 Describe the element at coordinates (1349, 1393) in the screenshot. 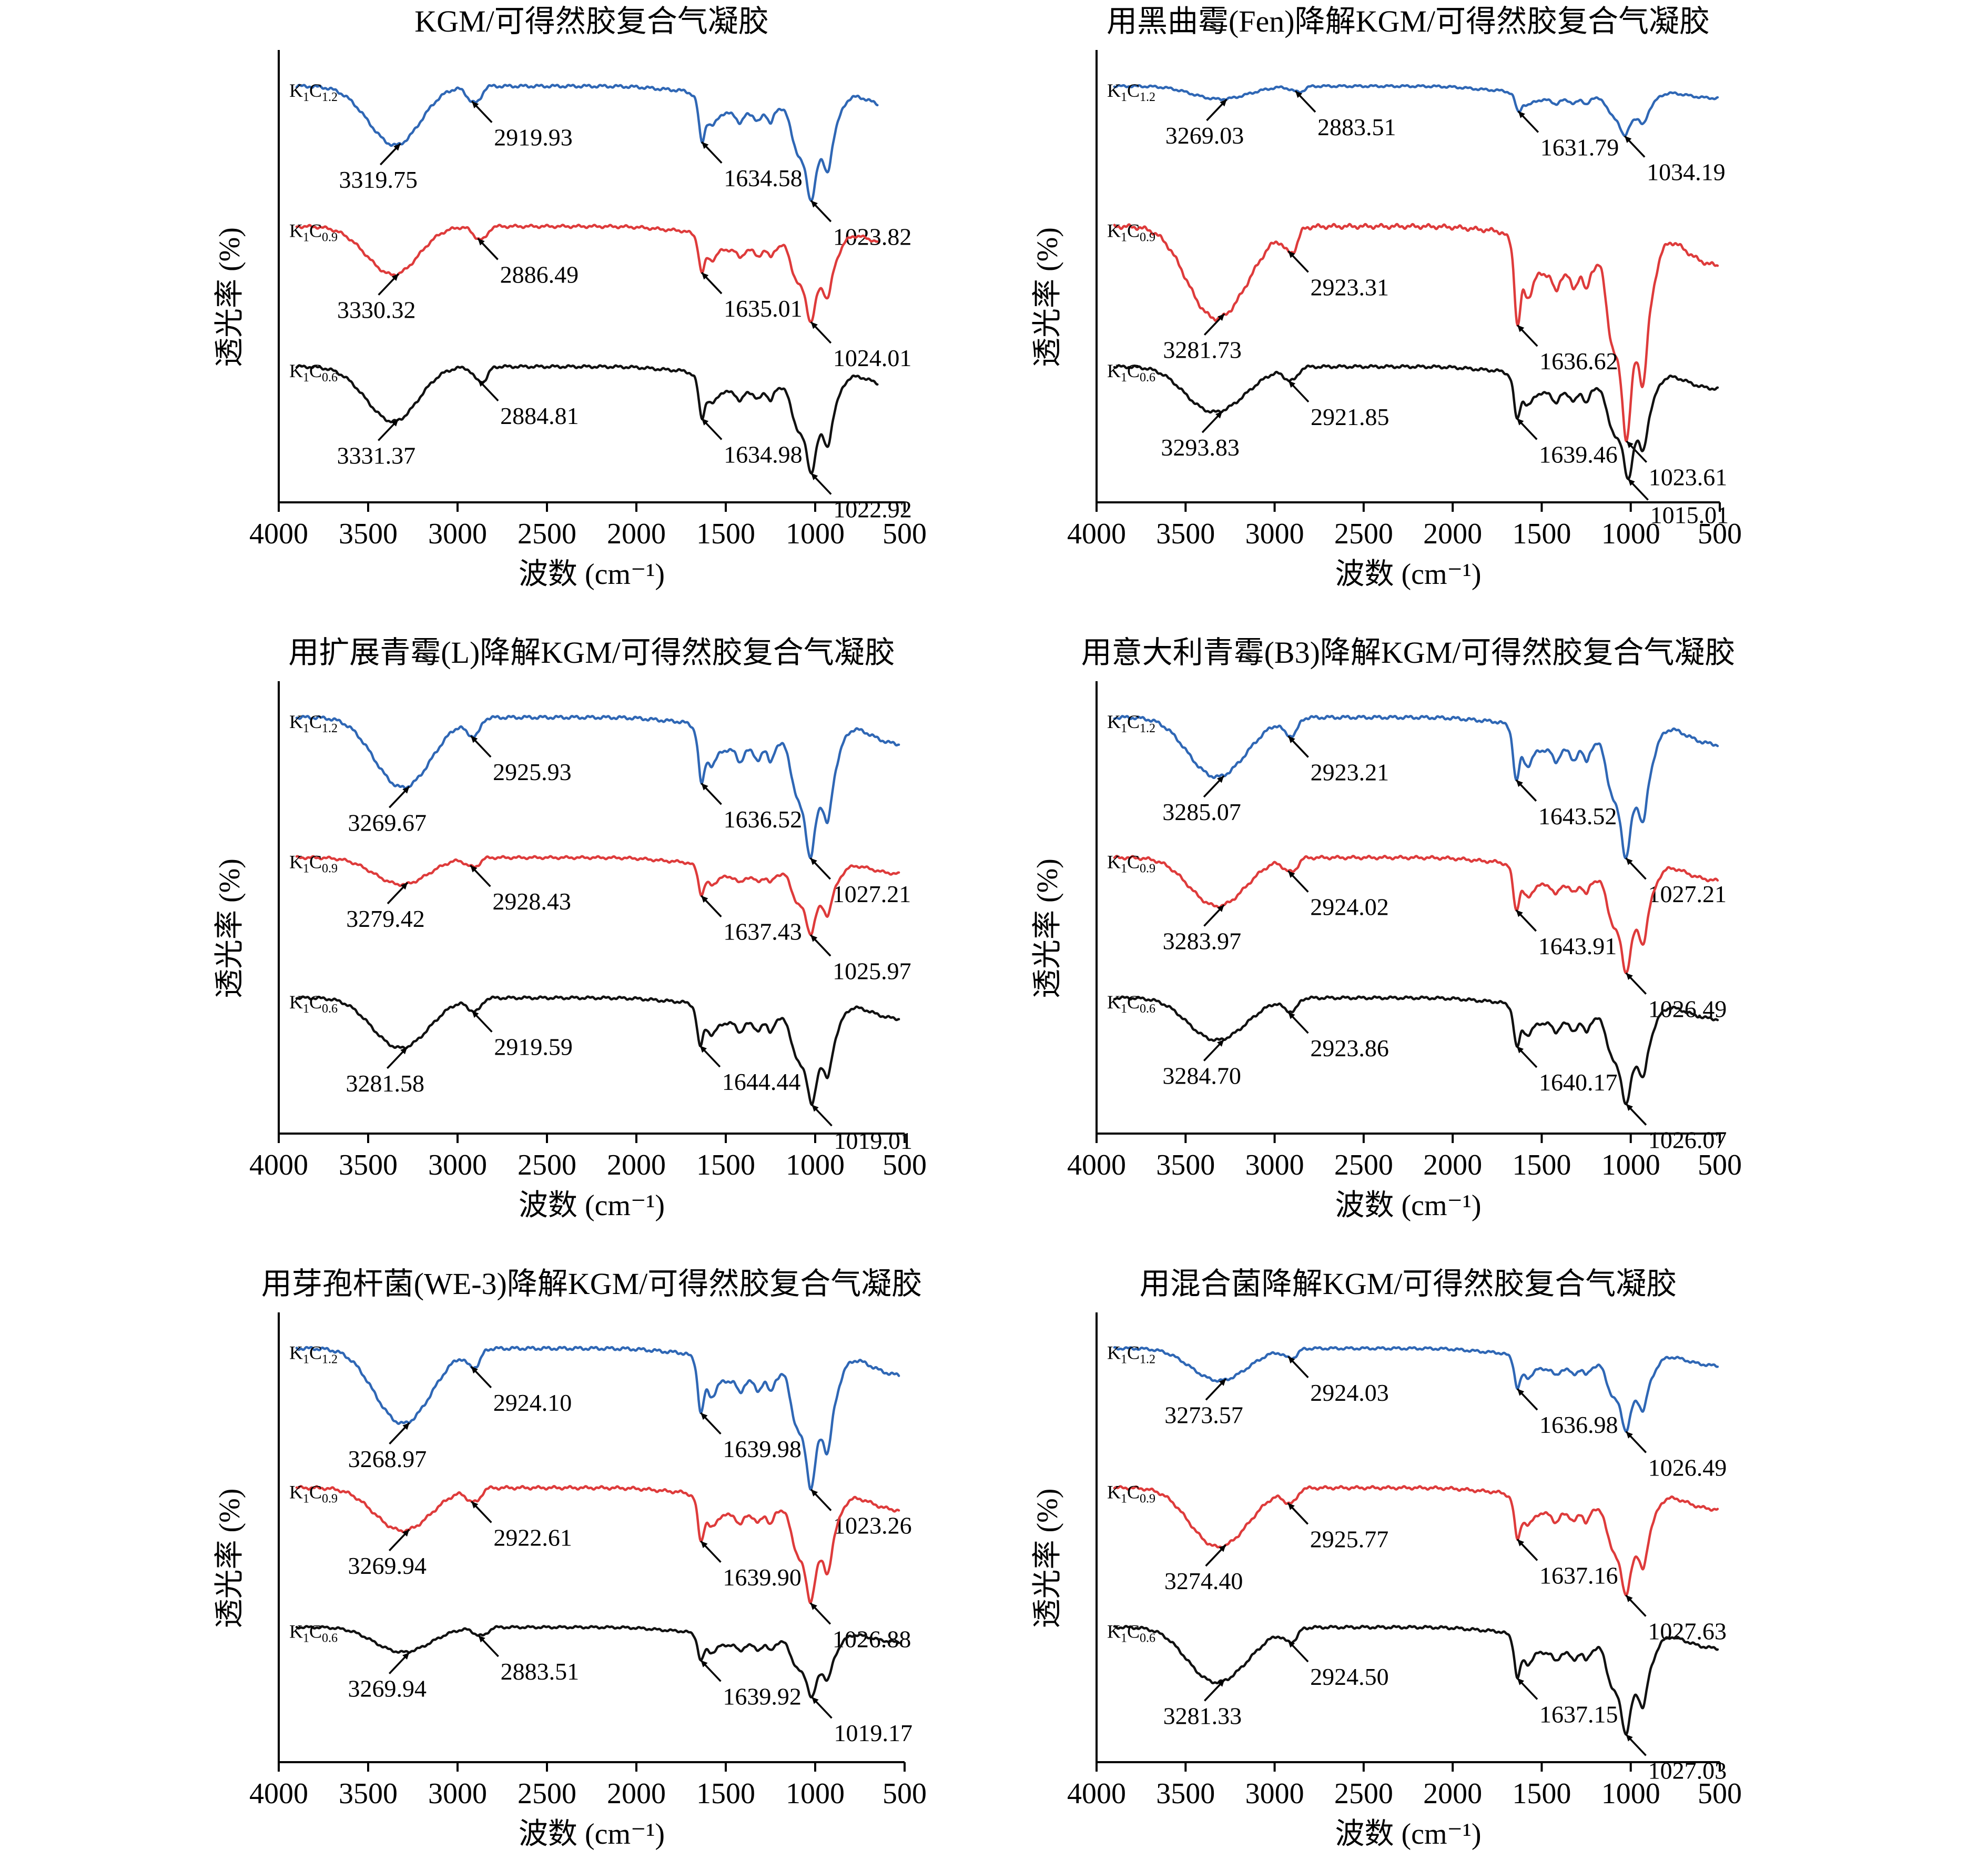

I see `peak-label: 2924.03` at that location.